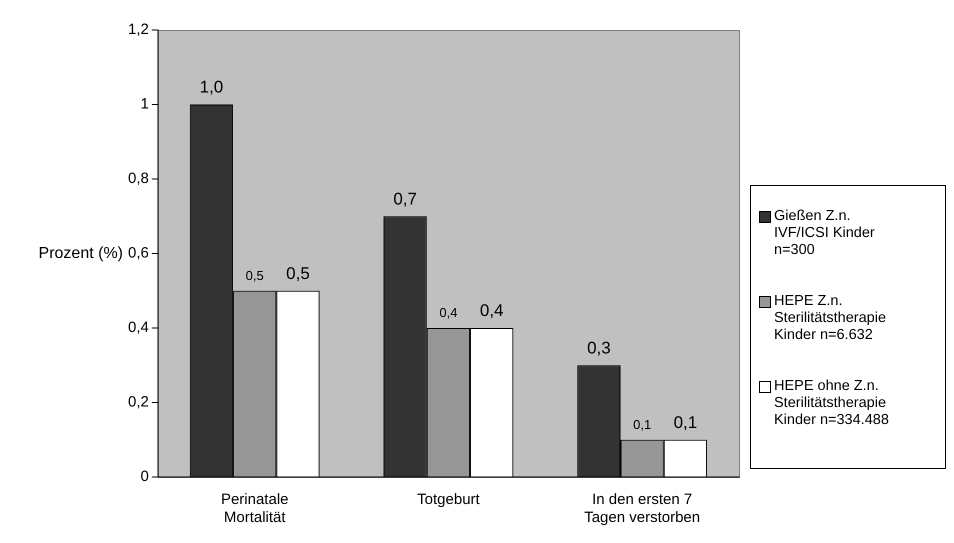 The width and height of the screenshot is (954, 543). Describe the element at coordinates (138, 253) in the screenshot. I see `y-tick-label: 0,6` at that location.